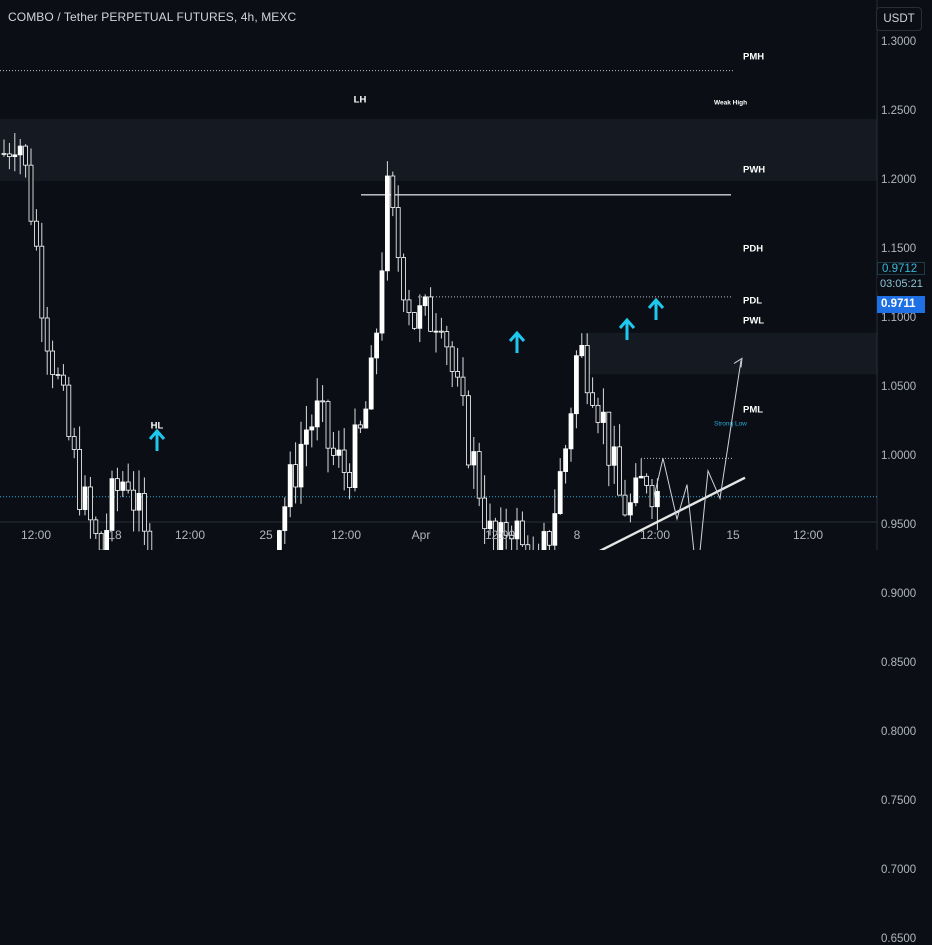  What do you see at coordinates (754, 57) in the screenshot?
I see `level-label-pmh: PMH` at bounding box center [754, 57].